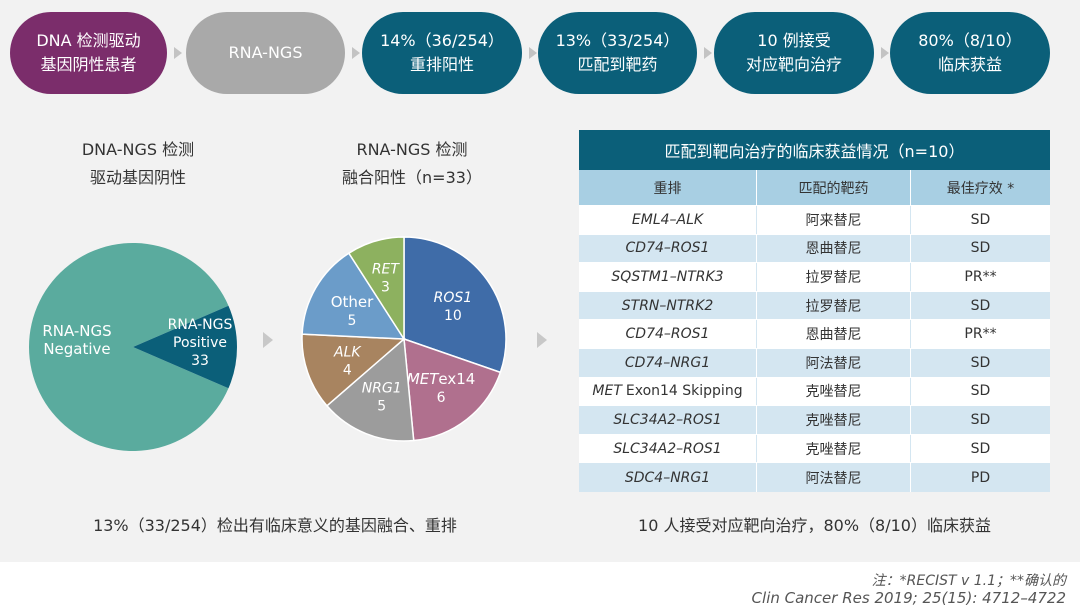 The height and width of the screenshot is (611, 1080). Describe the element at coordinates (76, 349) in the screenshot. I see `pie-label-negative-line-2: Negative` at that location.